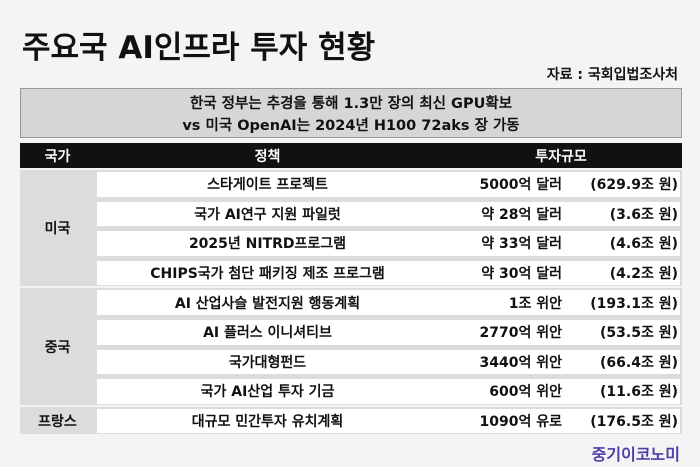 This screenshot has width=700, height=467. What do you see at coordinates (267, 156) in the screenshot?
I see `column-header: 정책` at bounding box center [267, 156].